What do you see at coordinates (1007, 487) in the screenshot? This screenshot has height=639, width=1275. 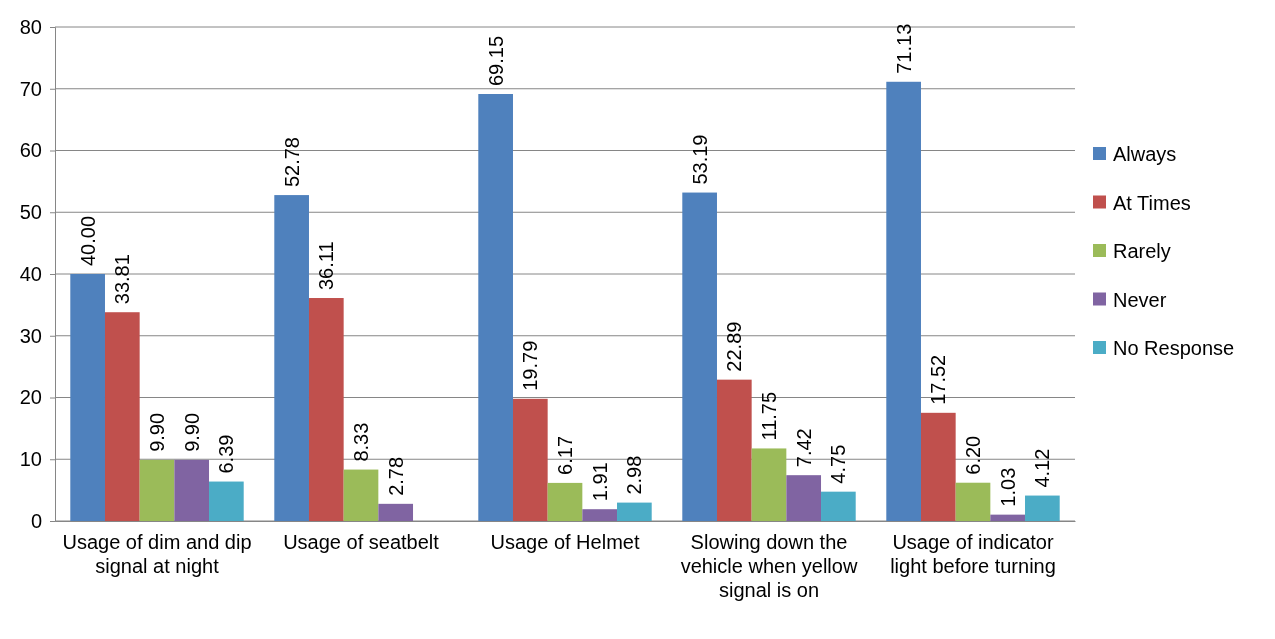 I see `data-label: 1.03` at bounding box center [1007, 487].